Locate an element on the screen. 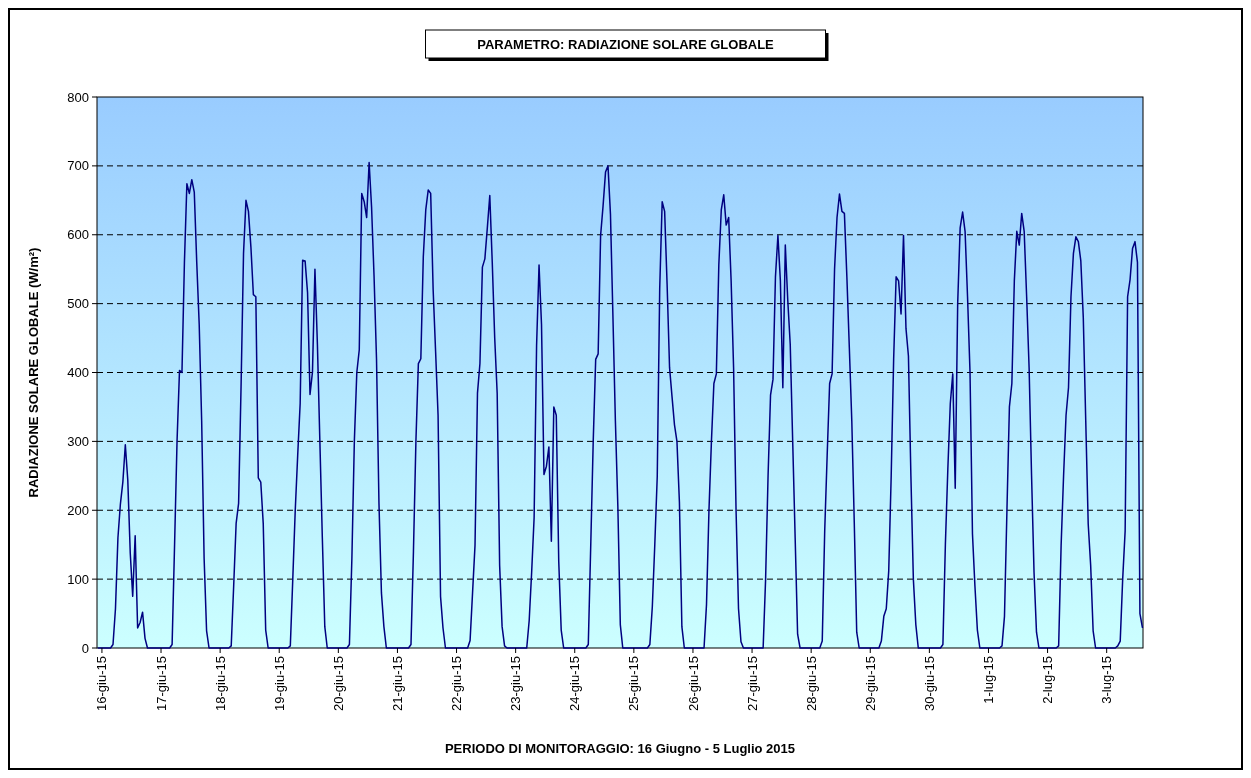  x-tick-label: 26-giu-15 is located at coordinates (693, 683).